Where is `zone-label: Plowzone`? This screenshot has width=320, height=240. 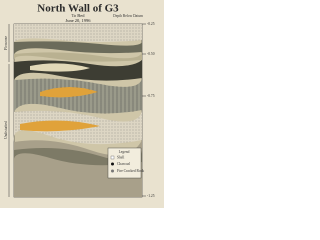 zone-label: Plowzone is located at coordinates (6, 43).